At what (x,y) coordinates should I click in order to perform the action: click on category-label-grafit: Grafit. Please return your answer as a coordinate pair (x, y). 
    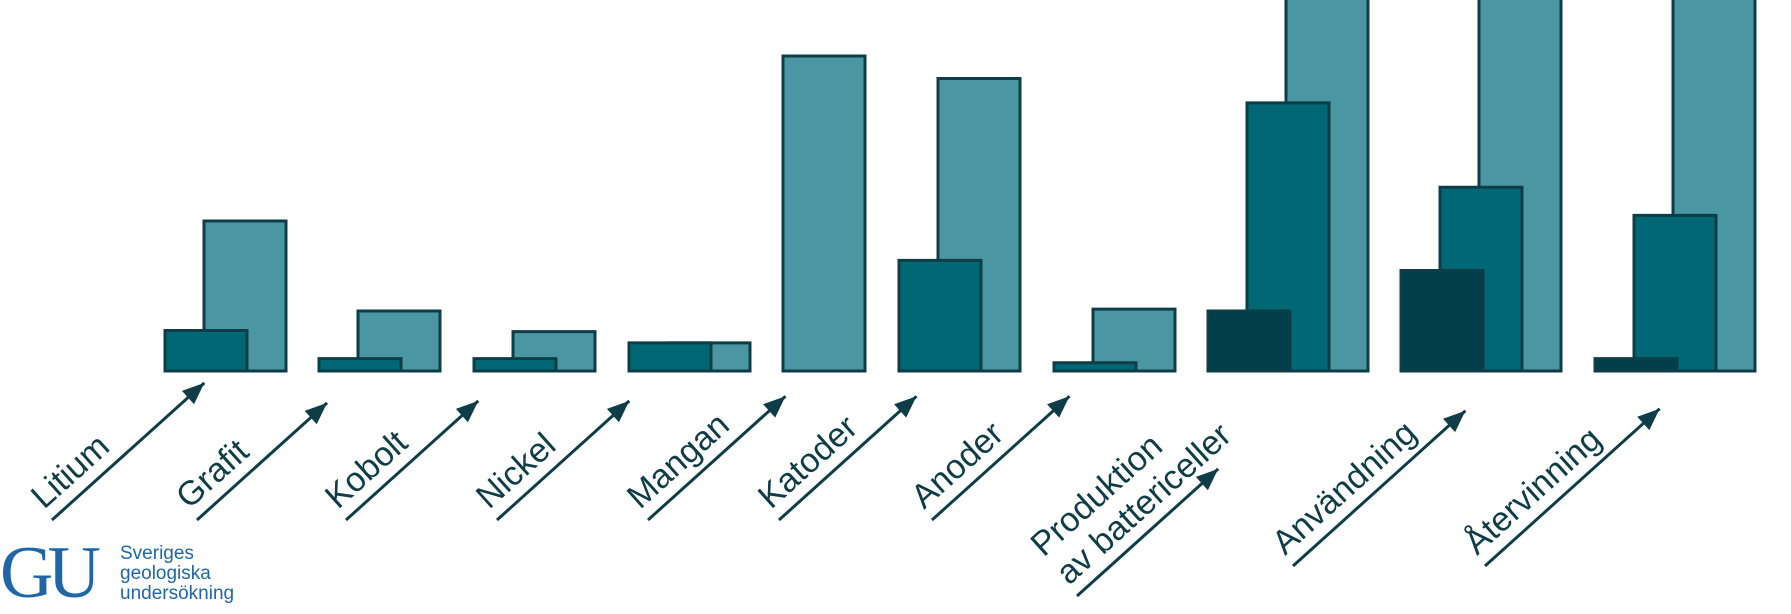
    Looking at the image, I should click on (213, 474).